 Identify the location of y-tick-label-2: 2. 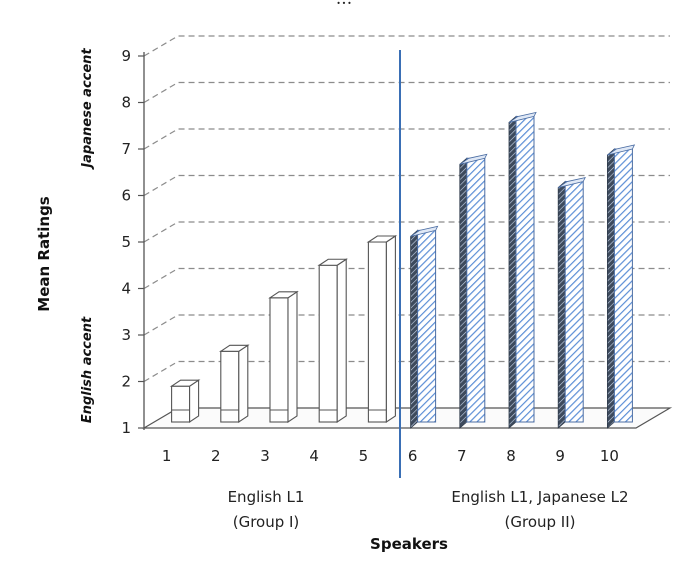
(126, 382).